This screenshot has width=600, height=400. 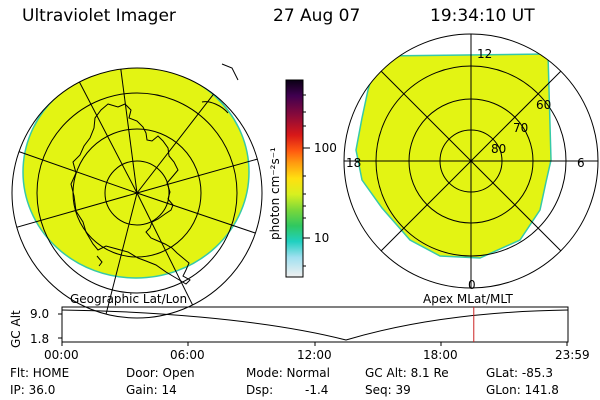 I want to click on door-status: Door: Open, so click(x=160, y=373).